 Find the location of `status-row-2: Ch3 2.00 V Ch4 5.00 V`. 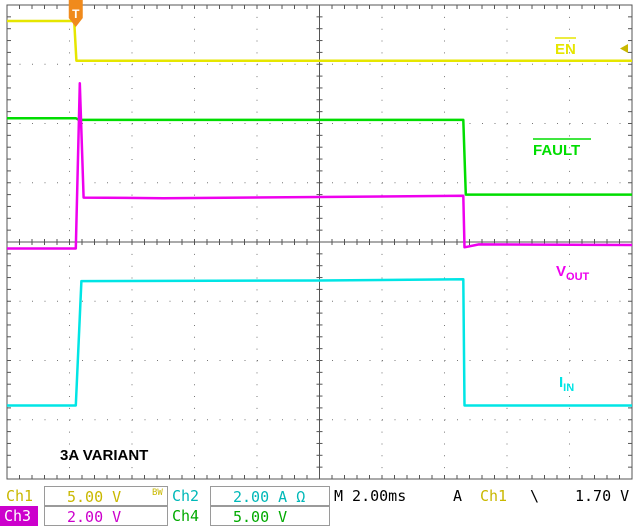

status-row-2: Ch3 2.00 V Ch4 5.00 V is located at coordinates (319, 516).